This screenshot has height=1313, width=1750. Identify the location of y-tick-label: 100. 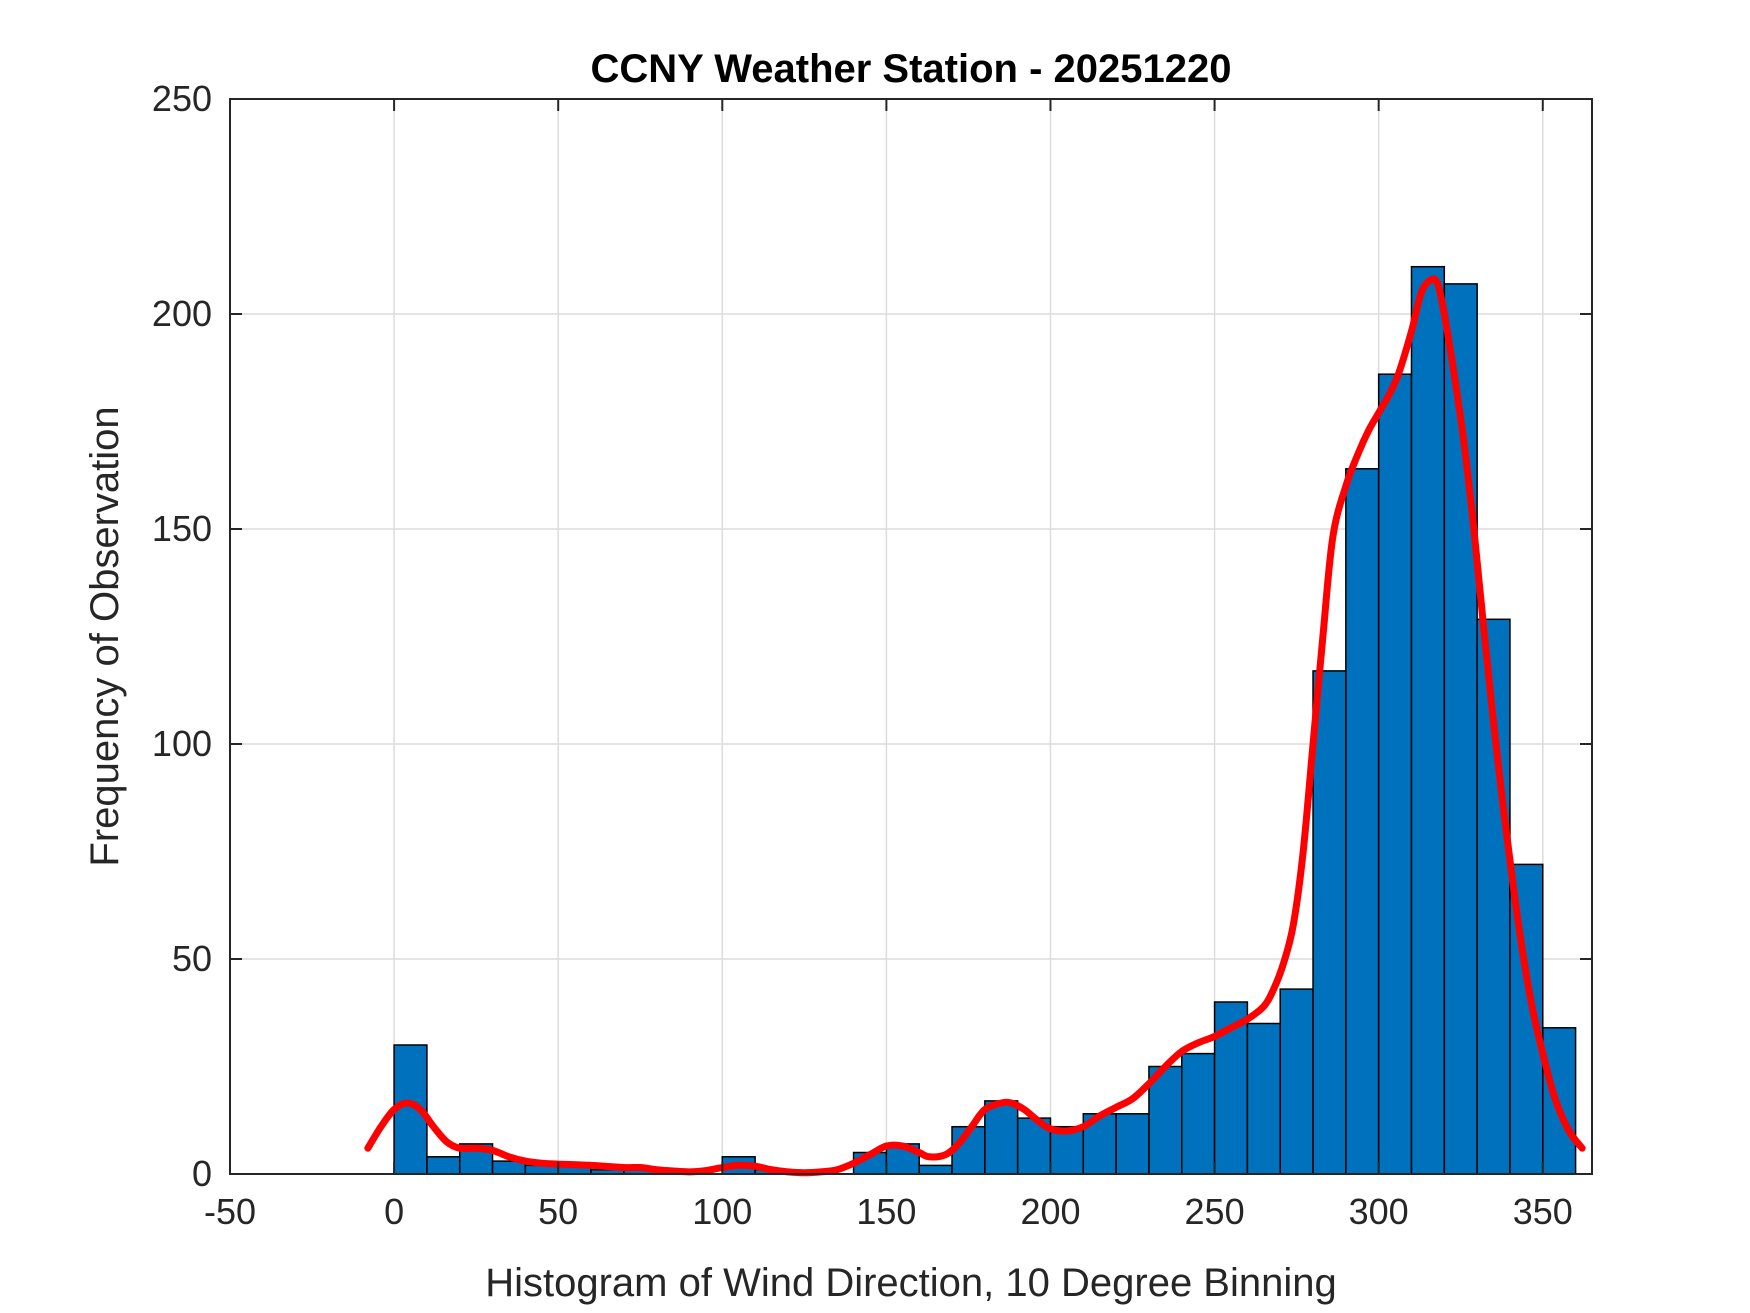
(182, 743).